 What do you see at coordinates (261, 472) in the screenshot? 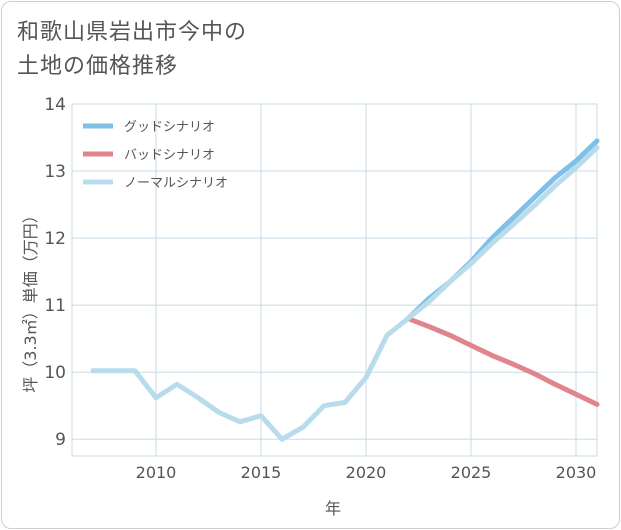
I see `x-tick-label-2015: 2015` at bounding box center [261, 472].